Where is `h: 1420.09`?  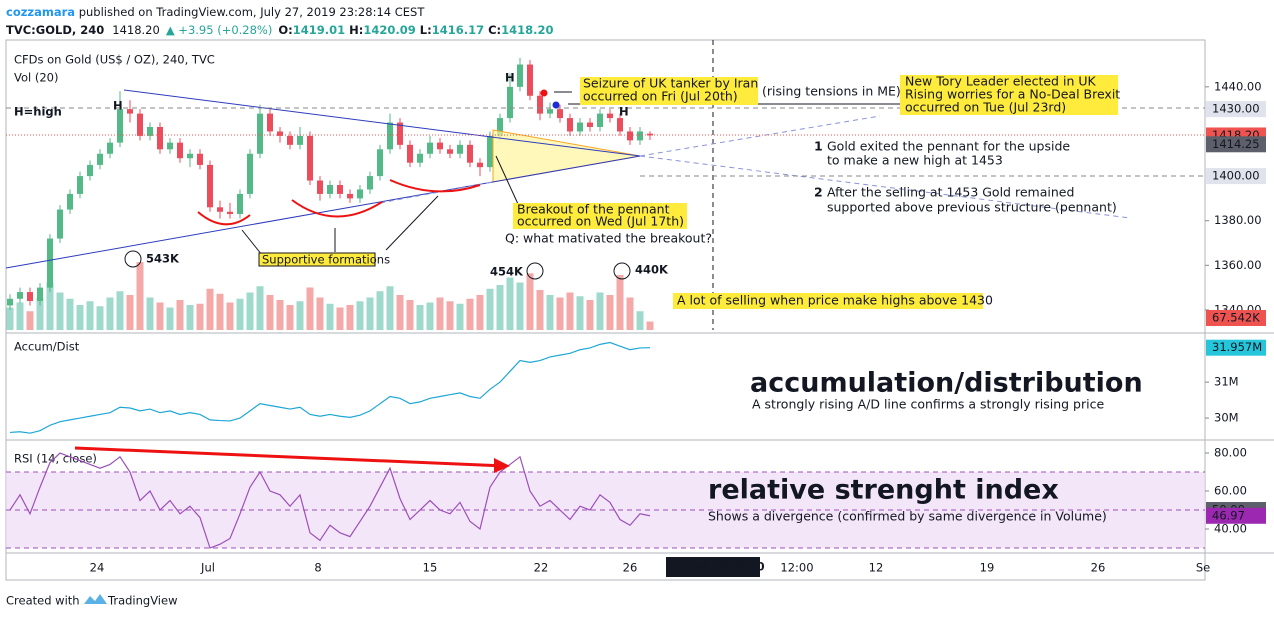
h: 1420.09 is located at coordinates (389, 30).